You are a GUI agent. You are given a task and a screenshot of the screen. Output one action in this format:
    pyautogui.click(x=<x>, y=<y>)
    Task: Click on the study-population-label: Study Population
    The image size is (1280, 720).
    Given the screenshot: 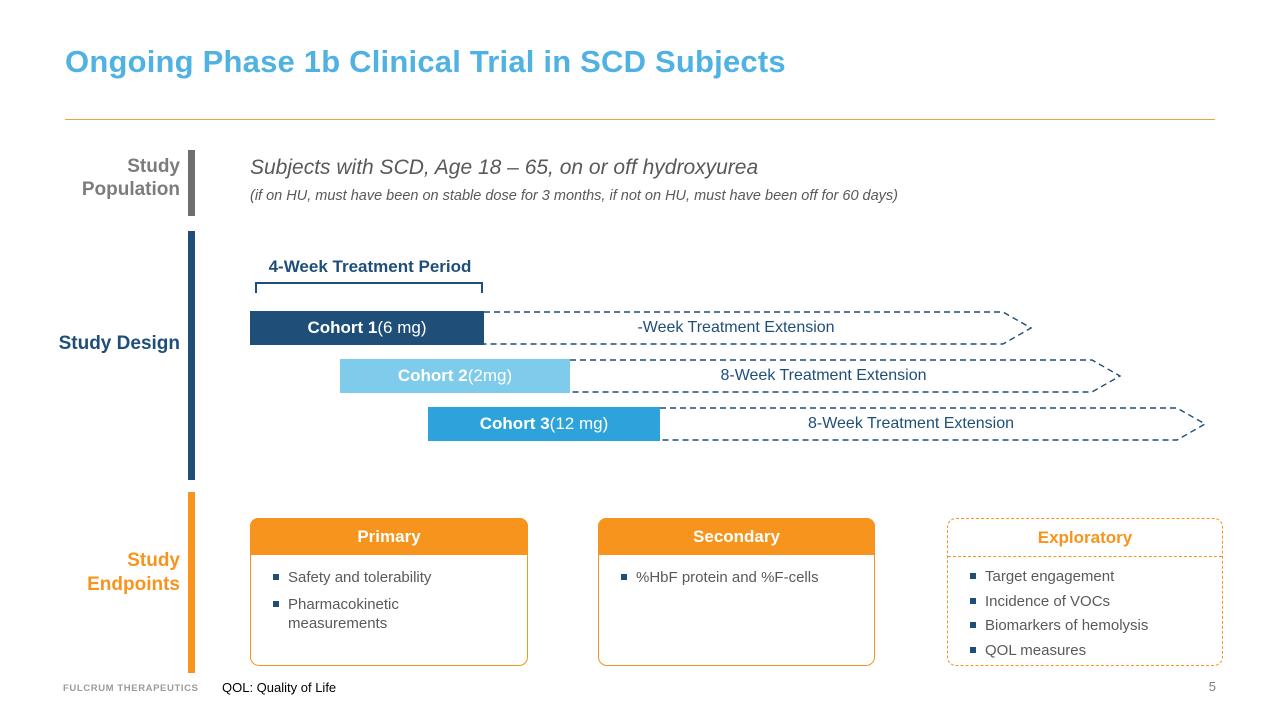 What is the action you would take?
    pyautogui.click(x=130, y=178)
    